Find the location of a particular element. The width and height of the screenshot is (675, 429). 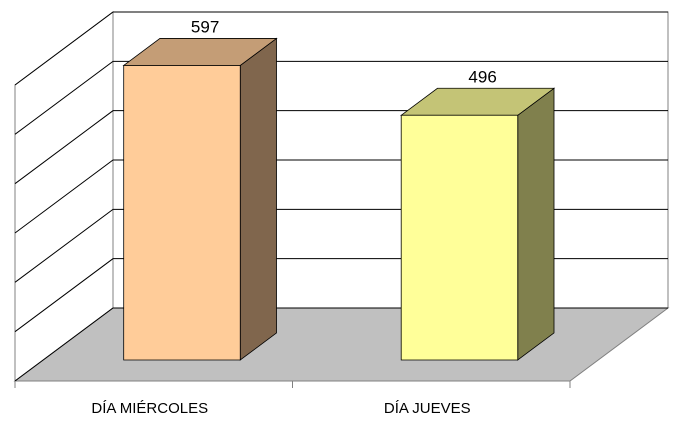

value-label: 496 is located at coordinates (482, 76).